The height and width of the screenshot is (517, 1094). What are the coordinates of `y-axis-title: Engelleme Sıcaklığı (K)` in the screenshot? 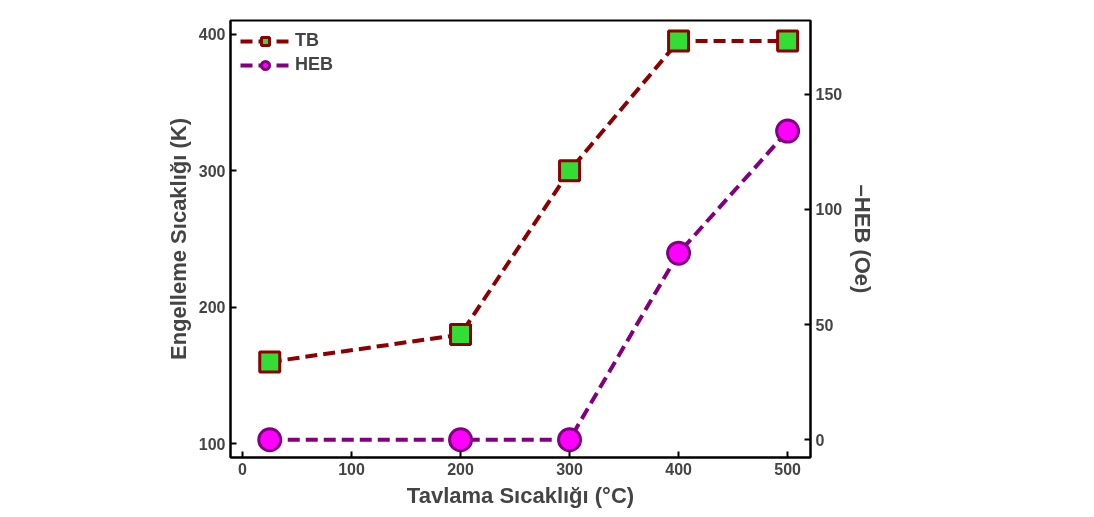 It's located at (178, 239).